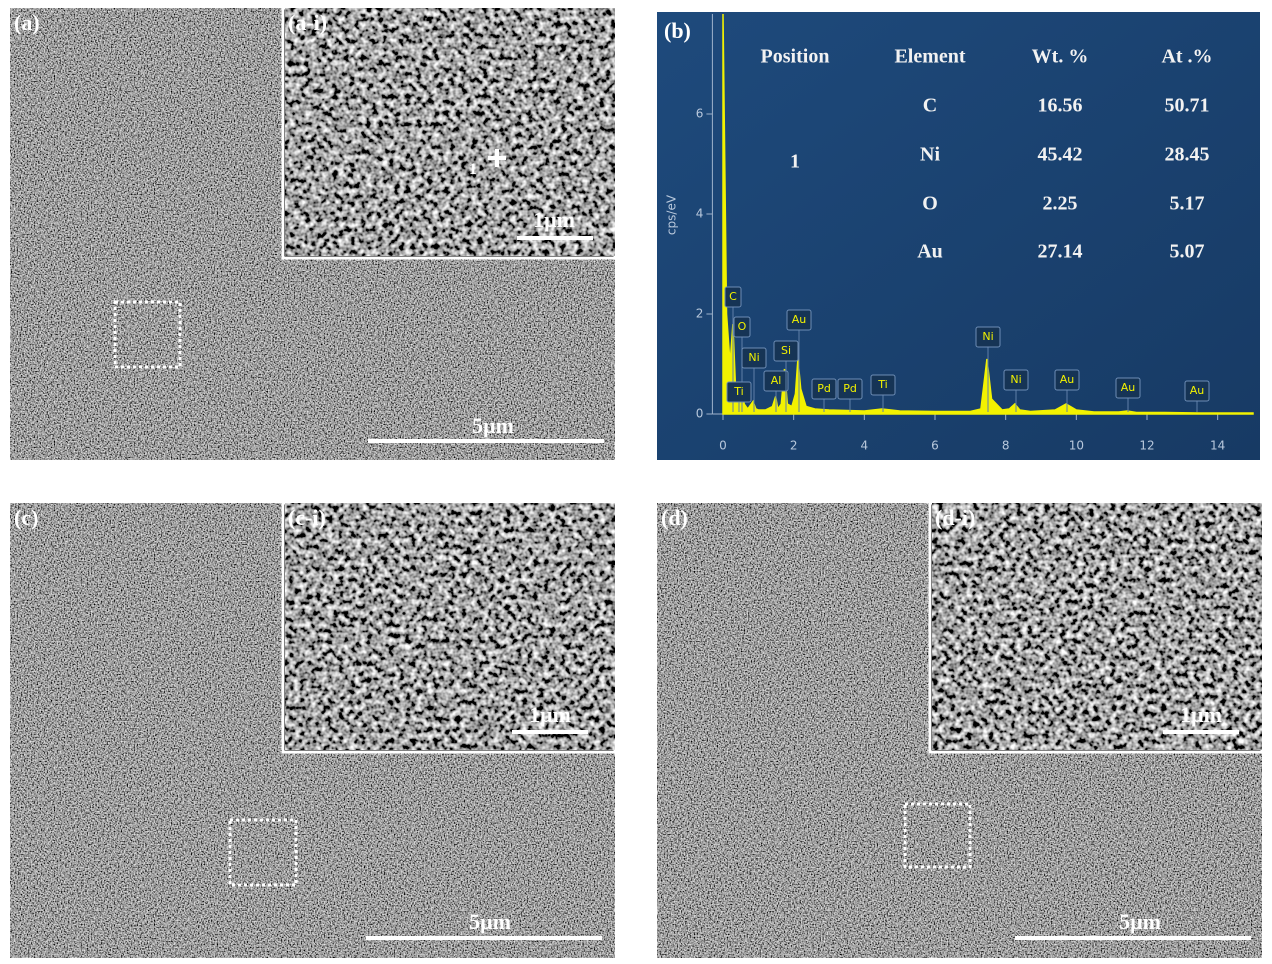 This screenshot has height=964, width=1272. Describe the element at coordinates (930, 106) in the screenshot. I see `table-cell: C` at that location.